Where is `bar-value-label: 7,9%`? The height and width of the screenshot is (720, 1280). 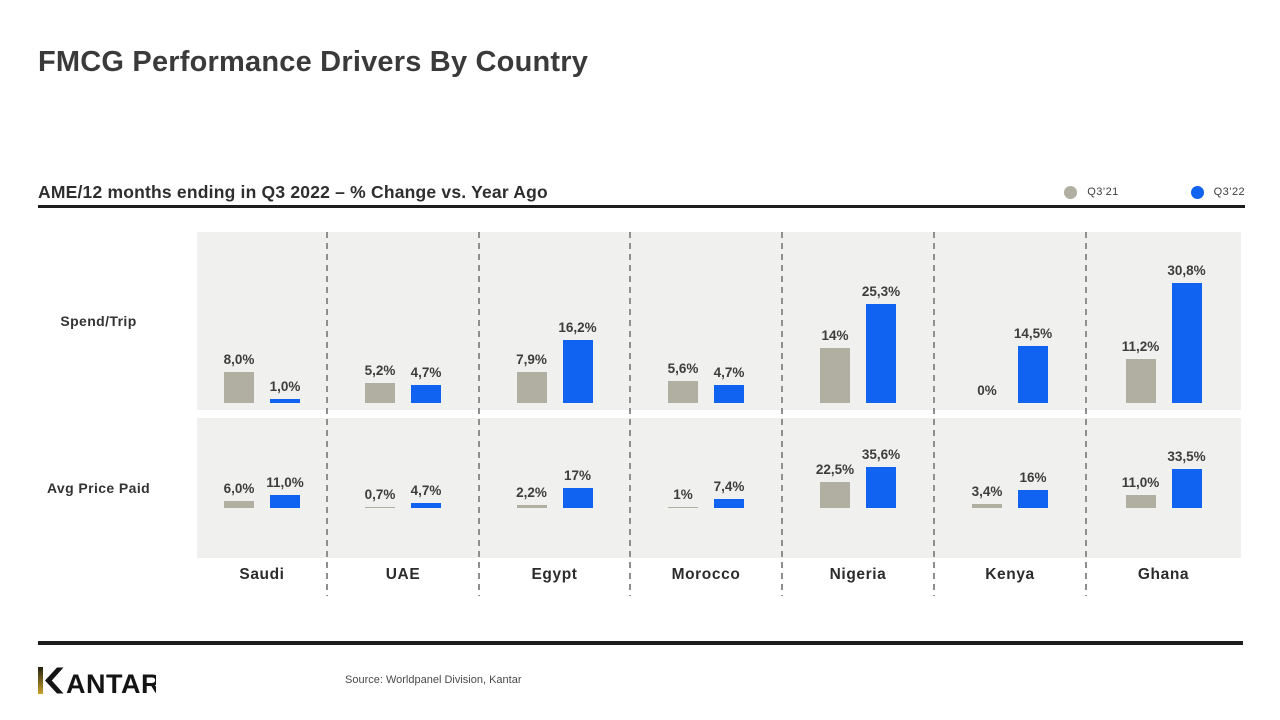 bar-value-label: 7,9% is located at coordinates (531, 359).